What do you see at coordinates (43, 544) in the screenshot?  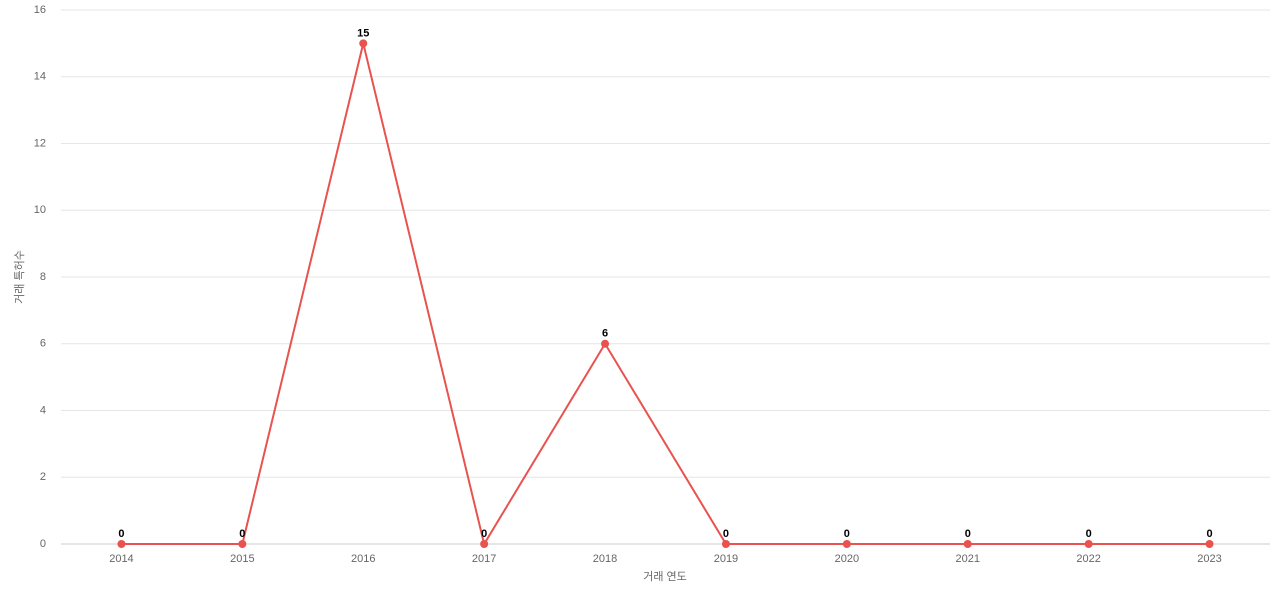 I see `y-tick-label: 0` at bounding box center [43, 544].